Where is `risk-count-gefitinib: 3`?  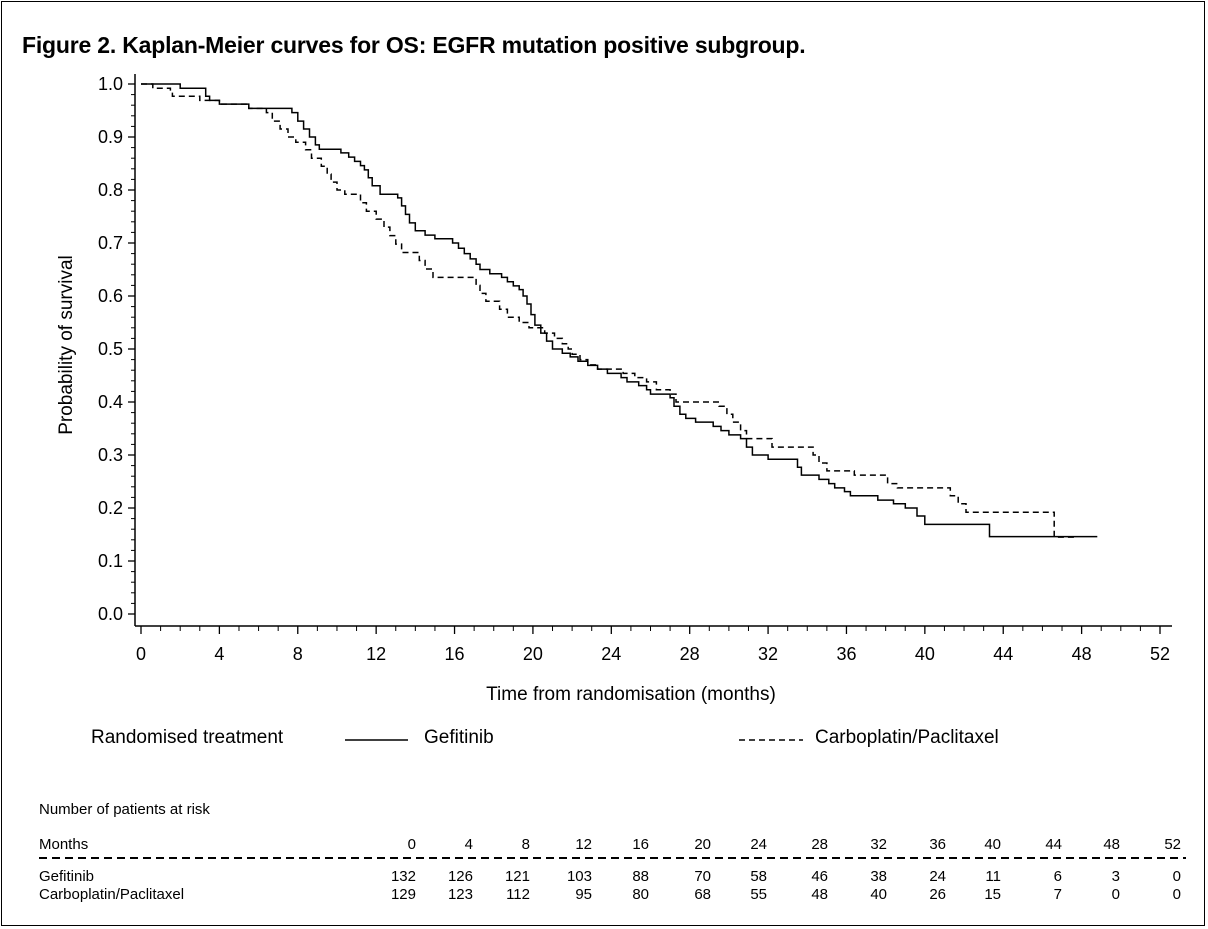
risk-count-gefitinib: 3 is located at coordinates (1115, 876).